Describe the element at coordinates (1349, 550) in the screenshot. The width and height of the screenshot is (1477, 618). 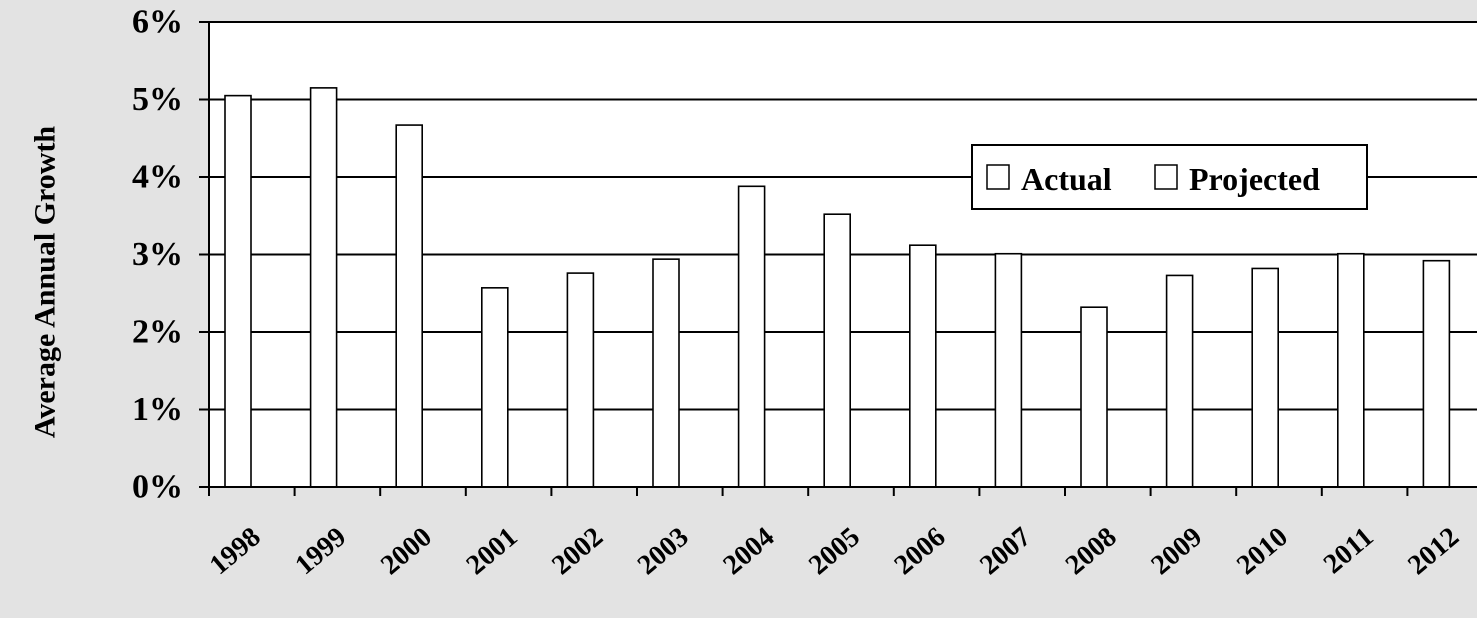
I see `x-tick-label: 2011` at that location.